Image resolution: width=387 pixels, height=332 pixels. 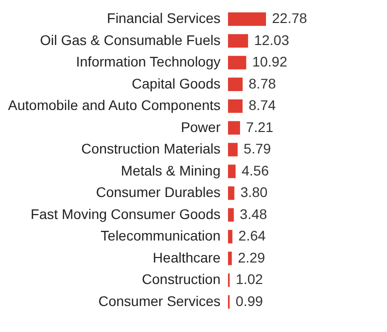 What do you see at coordinates (262, 105) in the screenshot?
I see `data-label: 8.74` at bounding box center [262, 105].